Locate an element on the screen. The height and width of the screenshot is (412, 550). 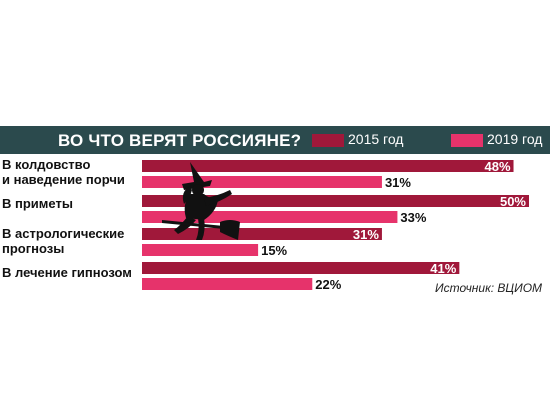
value-label-2019-3: 22% is located at coordinates (328, 284).